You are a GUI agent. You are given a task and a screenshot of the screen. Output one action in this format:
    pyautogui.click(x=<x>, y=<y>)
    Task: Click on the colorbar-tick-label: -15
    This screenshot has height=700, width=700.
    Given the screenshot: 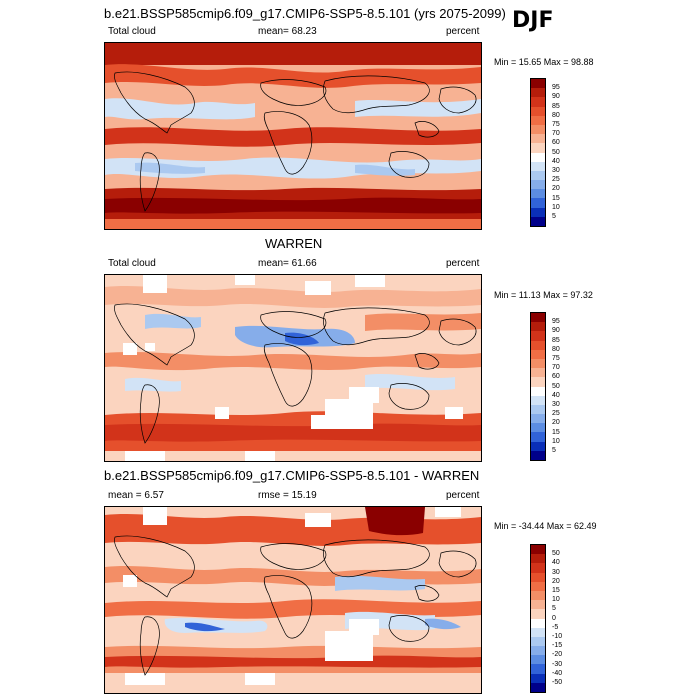 What is the action you would take?
    pyautogui.click(x=557, y=646)
    